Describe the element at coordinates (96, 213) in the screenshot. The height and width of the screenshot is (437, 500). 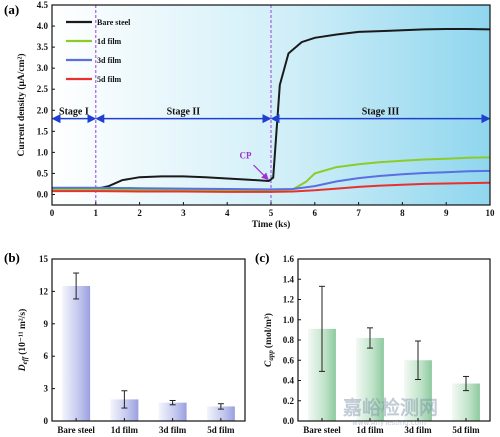
I see `x-tick-label: 1` at that location.